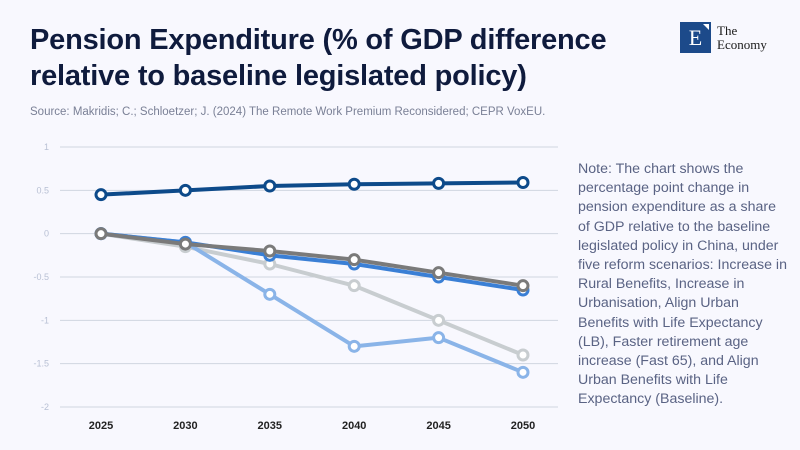  Describe the element at coordinates (45, 320) in the screenshot. I see `y-tick-label: -1` at that location.